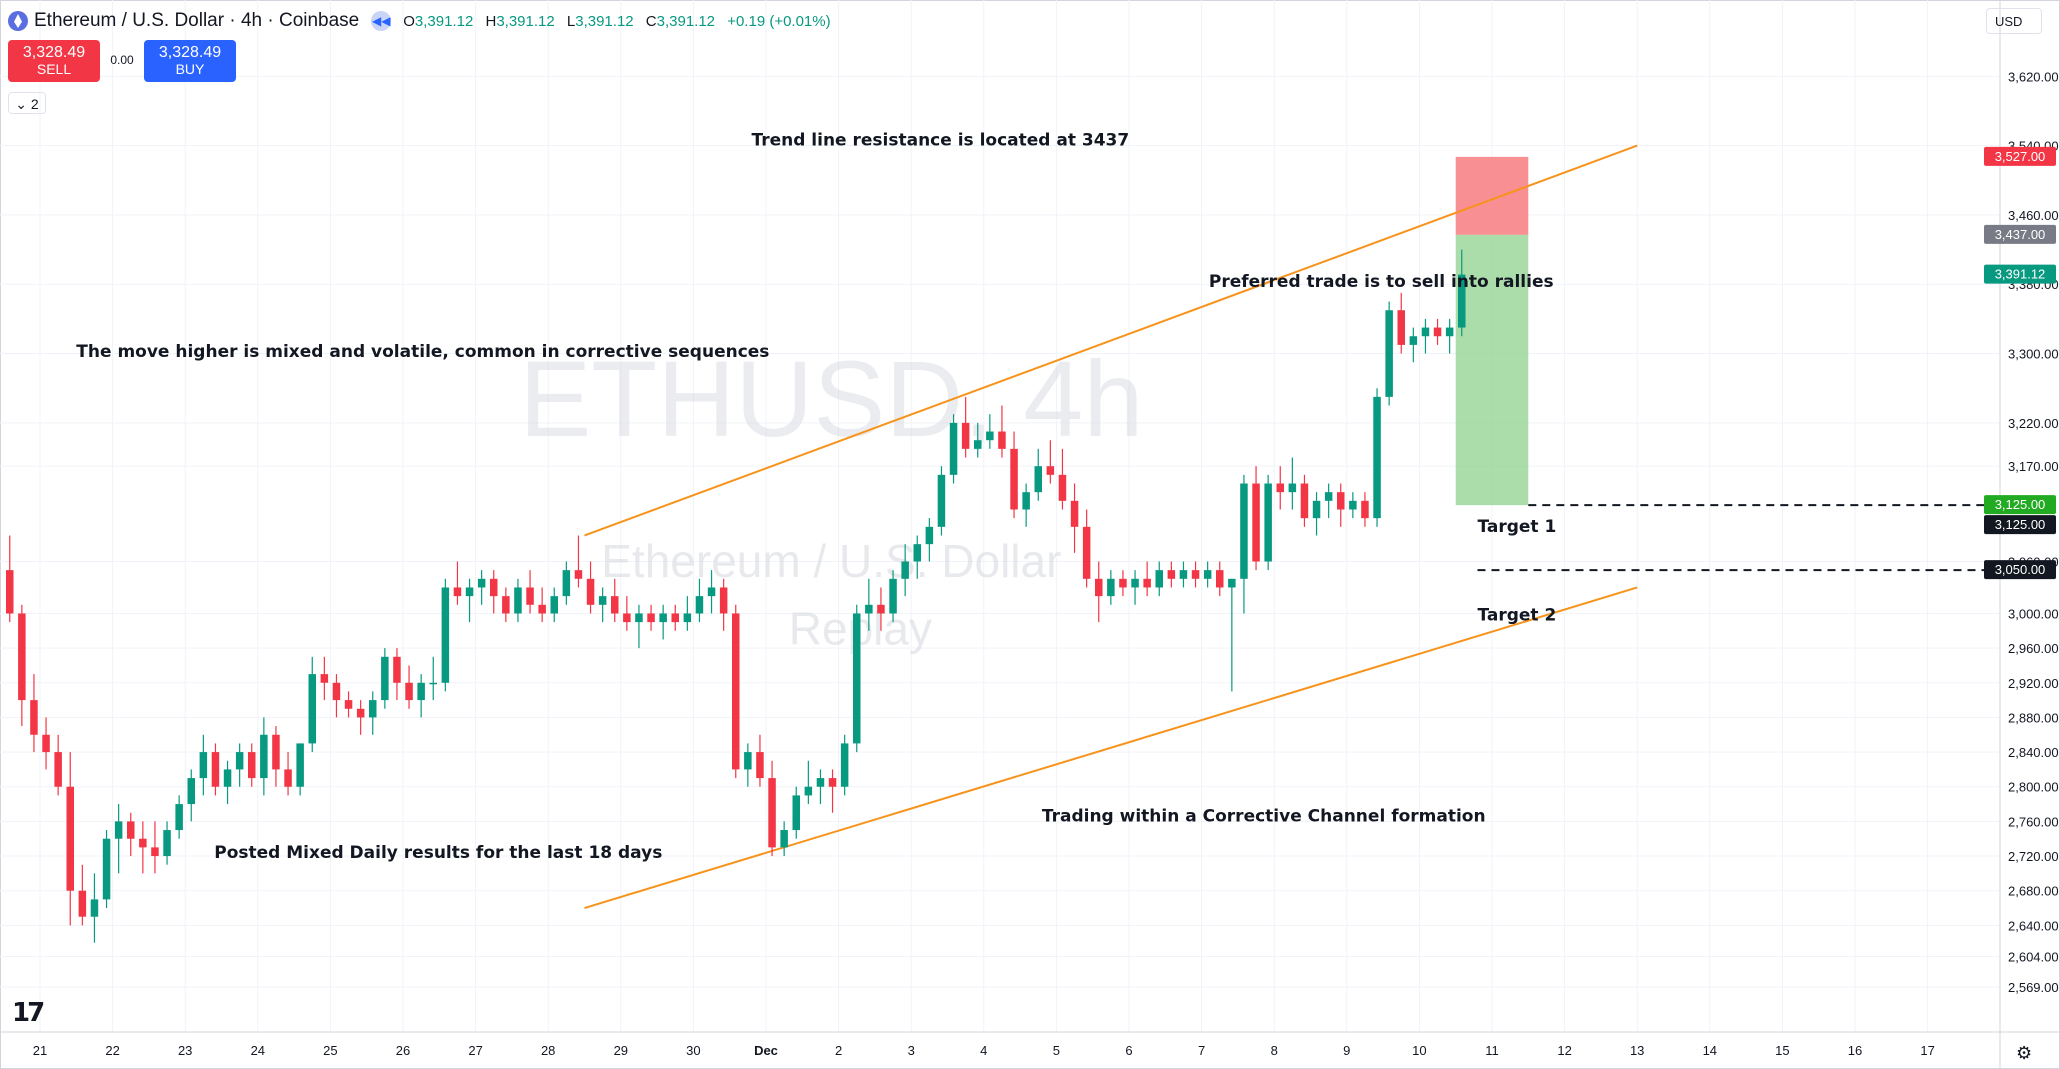 This screenshot has width=2060, height=1069. What do you see at coordinates (766, 1050) in the screenshot?
I see `x-tick-label: Dec` at bounding box center [766, 1050].